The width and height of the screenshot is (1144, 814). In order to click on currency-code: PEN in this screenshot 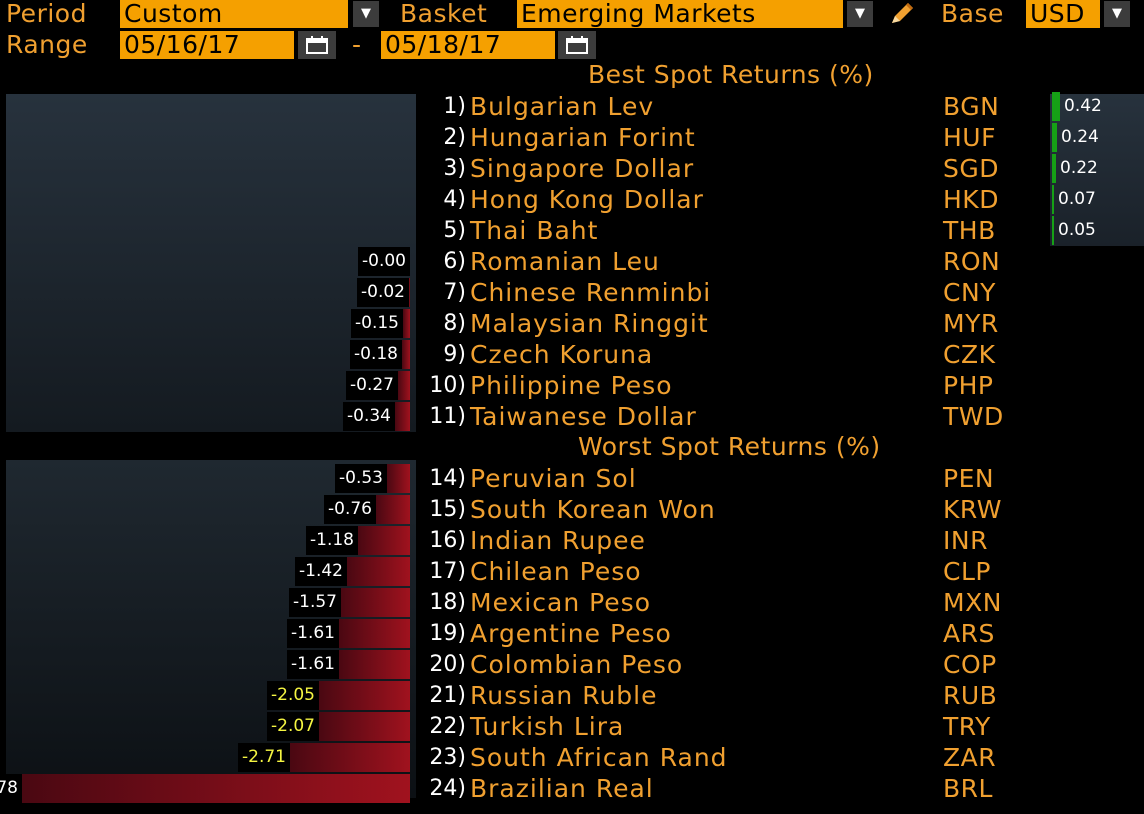, I will do `click(969, 478)`.